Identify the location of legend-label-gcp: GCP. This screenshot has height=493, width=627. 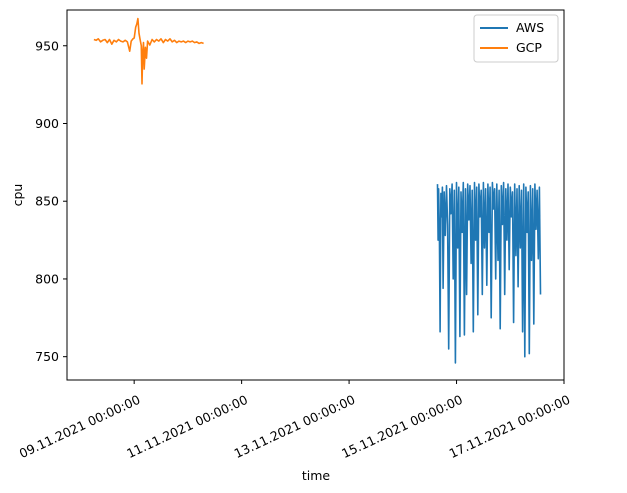
(529, 47).